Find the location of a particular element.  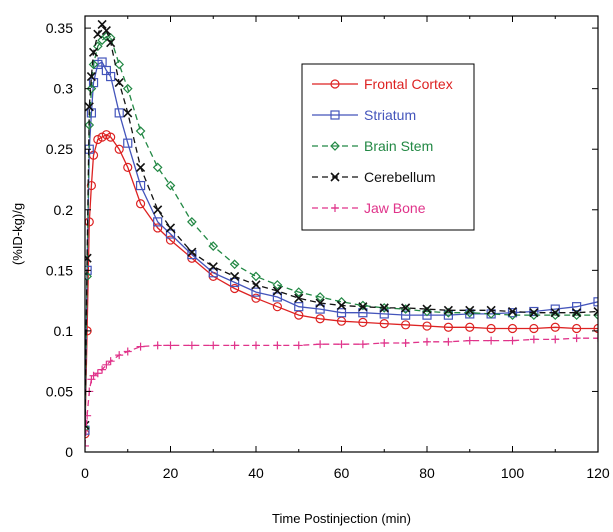

x-tick-label: 40 is located at coordinates (256, 473).